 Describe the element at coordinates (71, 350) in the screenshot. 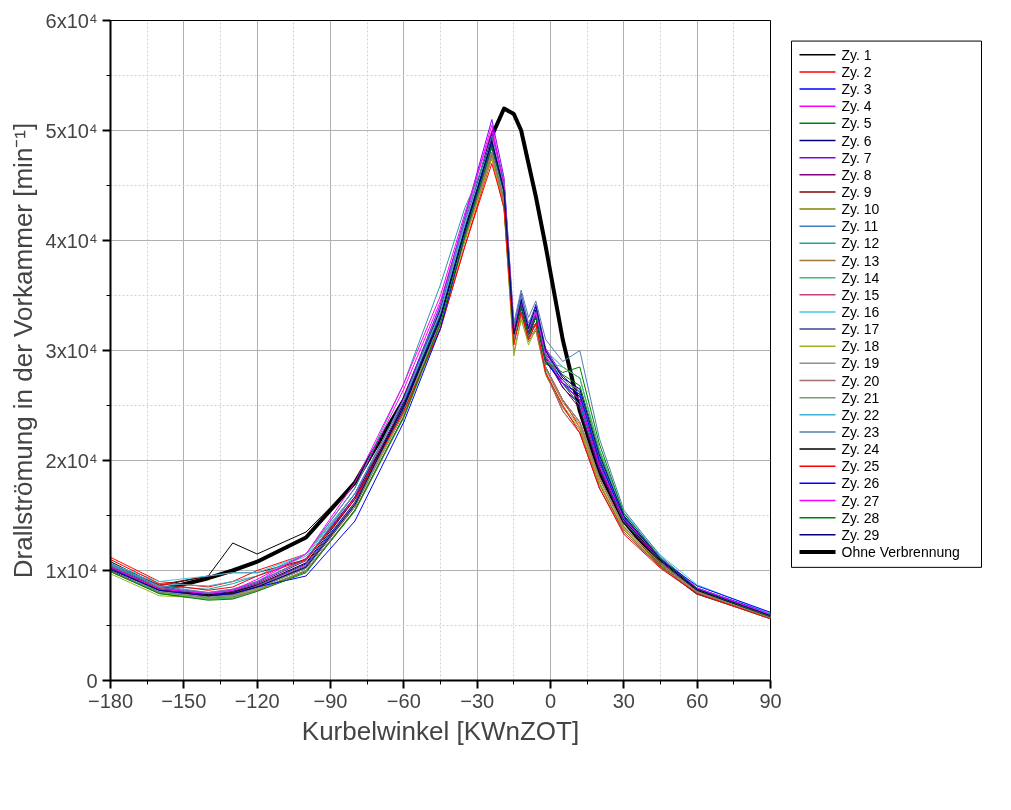

I see `y-tick-label: 3x10⁴` at that location.